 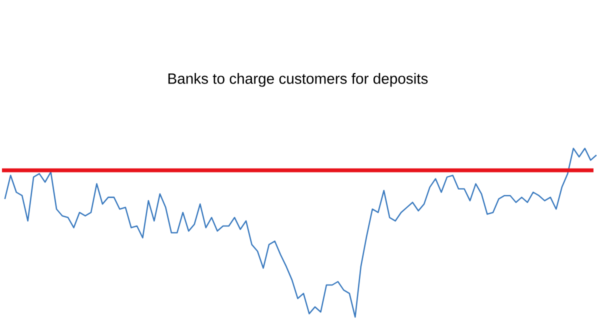 I want to click on chart-title: Banks to charge customers for deposits, so click(x=298, y=80).